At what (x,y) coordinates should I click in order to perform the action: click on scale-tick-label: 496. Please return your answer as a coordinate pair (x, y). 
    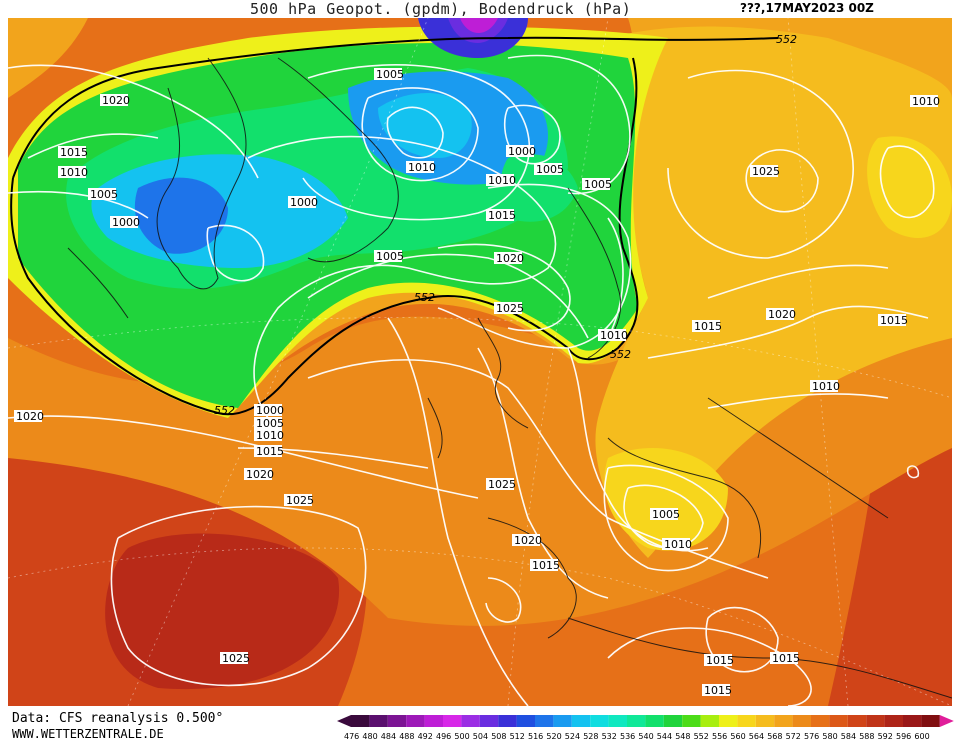
    Looking at the image, I should click on (443, 736).